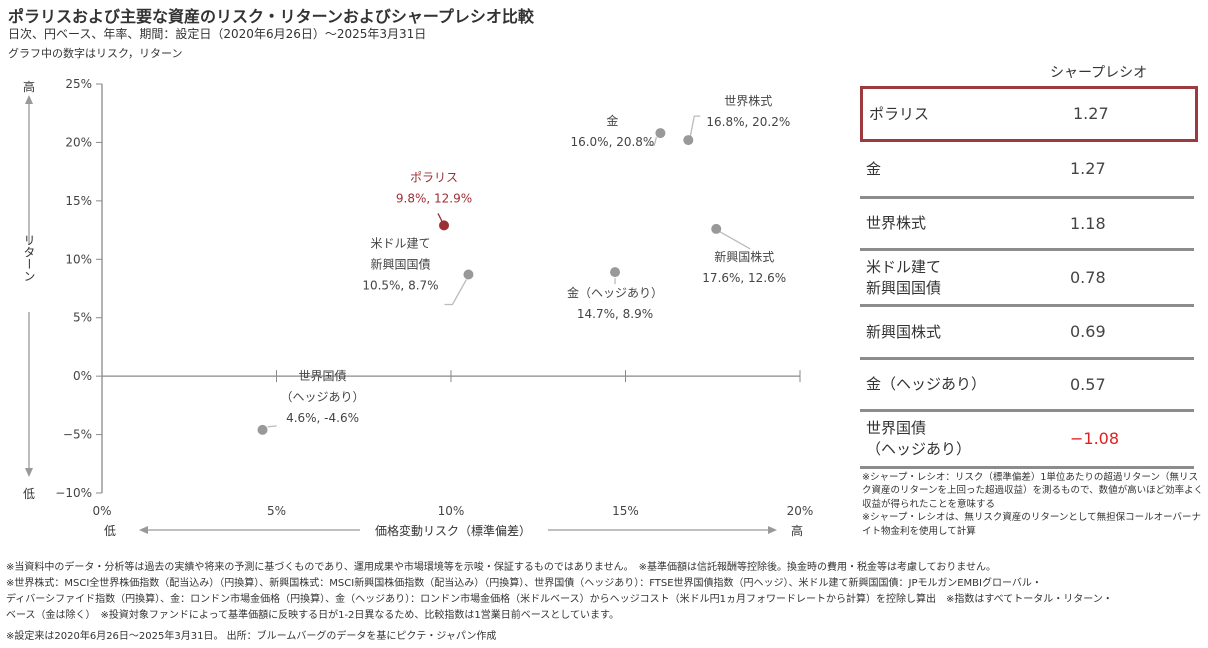  I want to click on x-axis-title: 価格変動リスク（標準偏差）, so click(453, 530).